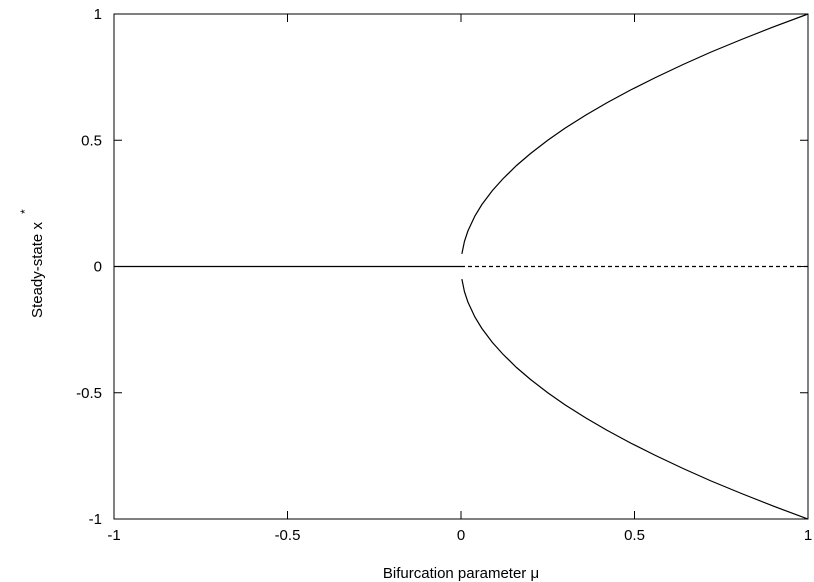 The height and width of the screenshot is (582, 814). What do you see at coordinates (91, 140) in the screenshot?
I see `y-tick-label: 0.5` at bounding box center [91, 140].